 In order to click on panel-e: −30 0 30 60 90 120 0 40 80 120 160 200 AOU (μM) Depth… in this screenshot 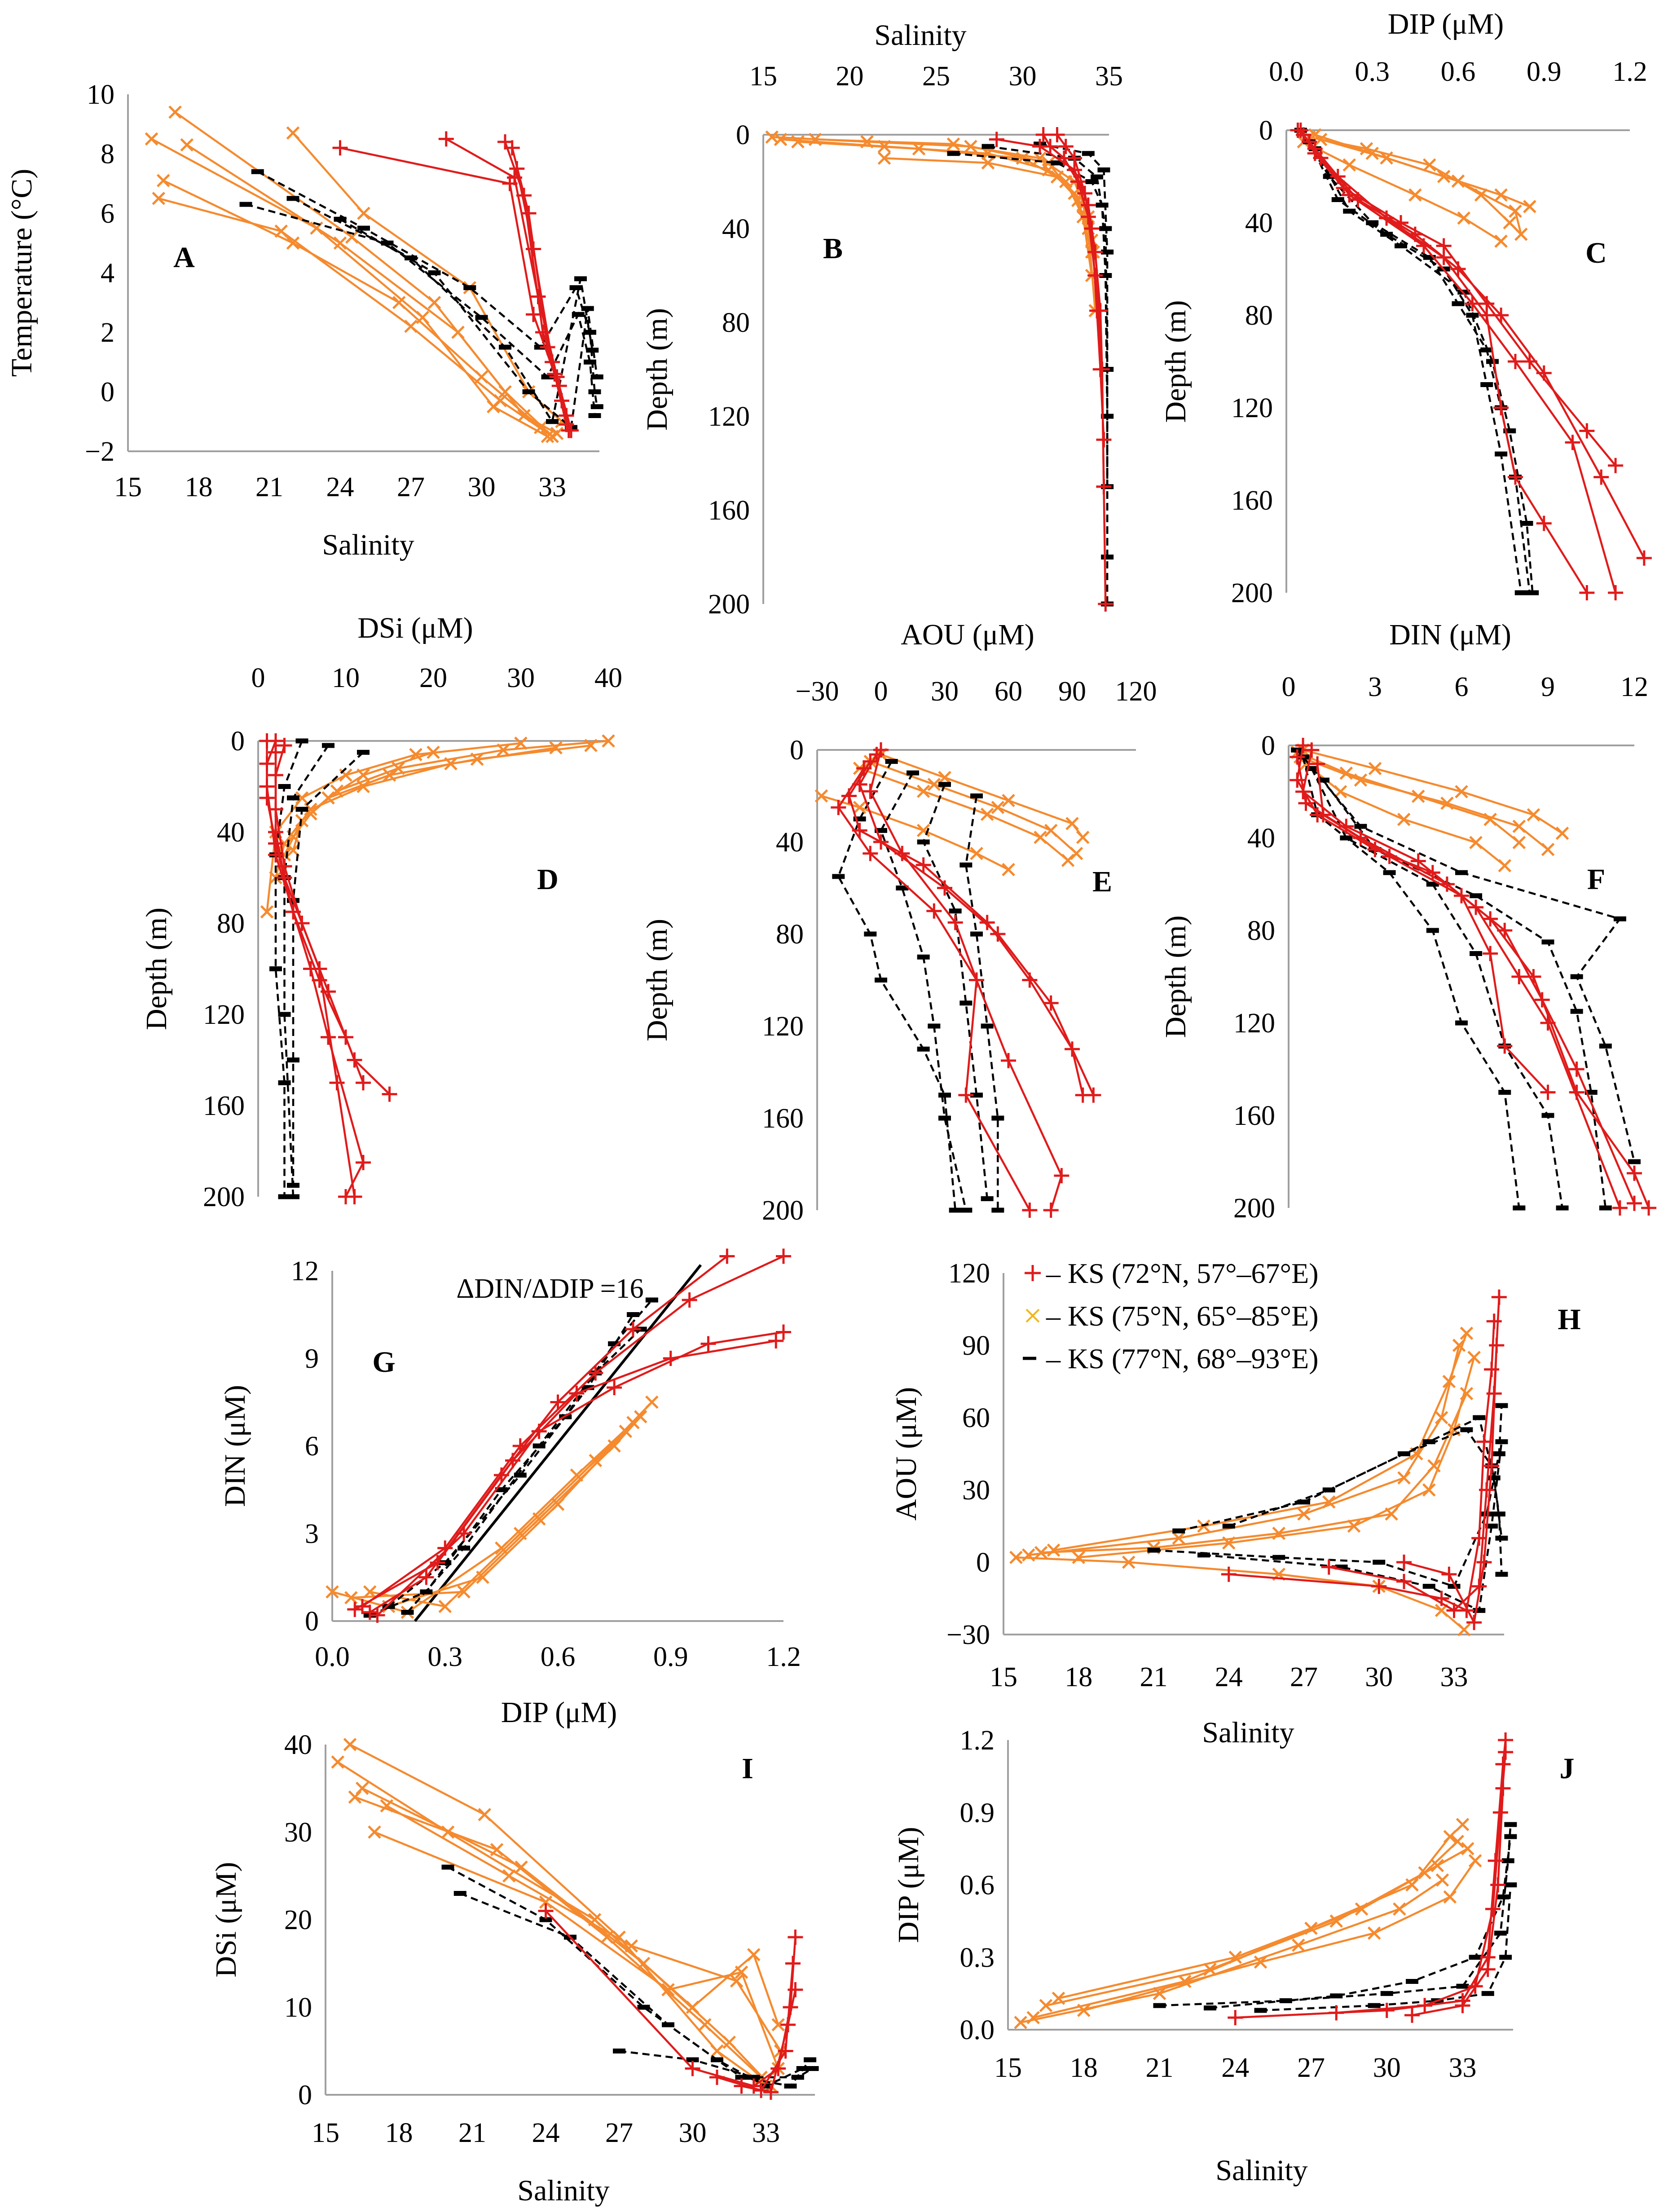, I will do `click(899, 922)`.